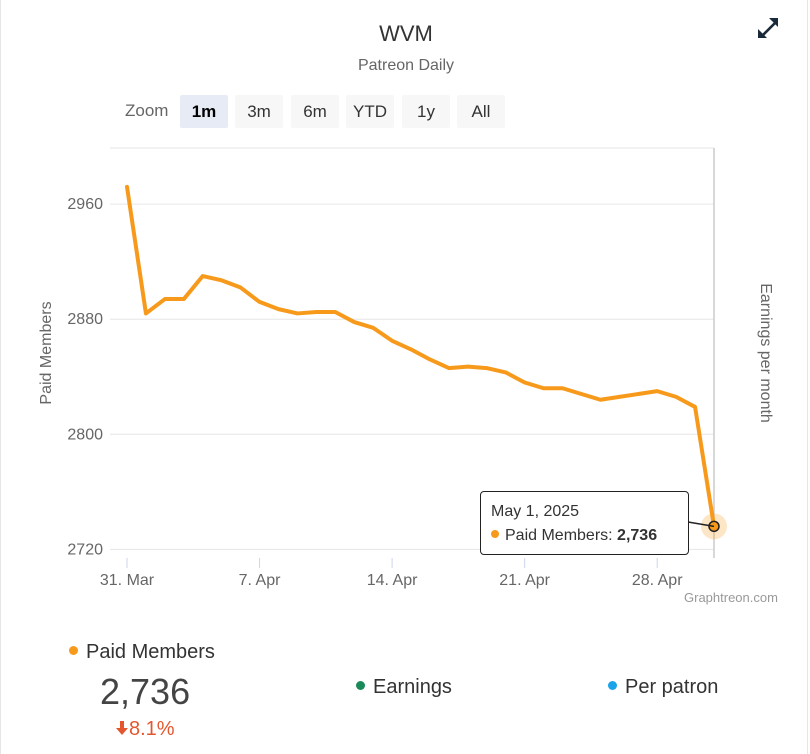  Describe the element at coordinates (85, 319) in the screenshot. I see `y-tick-label: 2880` at that location.